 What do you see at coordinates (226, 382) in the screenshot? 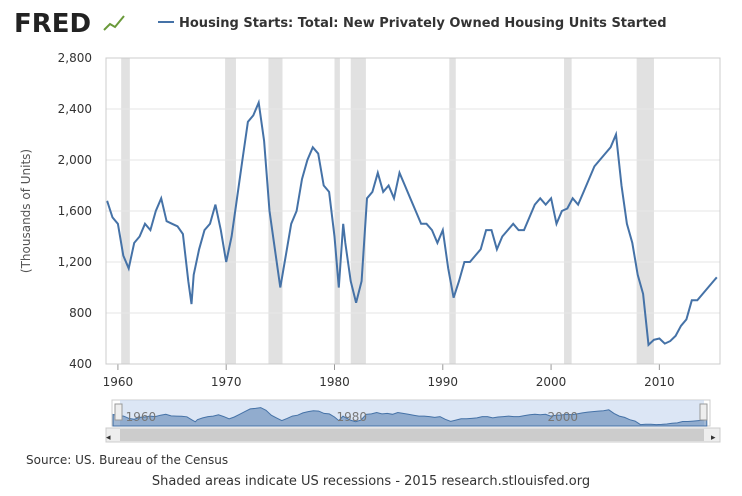
I see `x-tick-label: 1970` at bounding box center [226, 382].